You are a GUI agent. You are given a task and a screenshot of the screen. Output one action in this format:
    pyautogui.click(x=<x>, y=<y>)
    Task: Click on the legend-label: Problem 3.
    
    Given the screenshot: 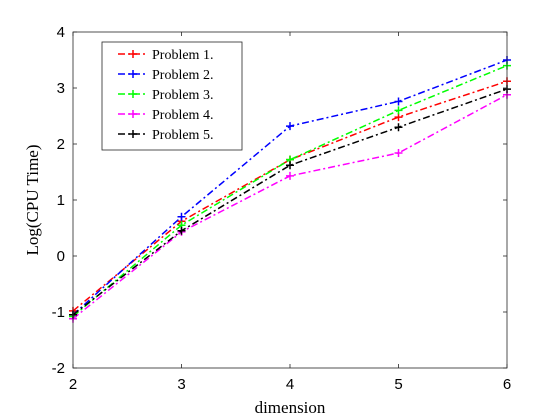 What is the action you would take?
    pyautogui.click(x=182, y=95)
    